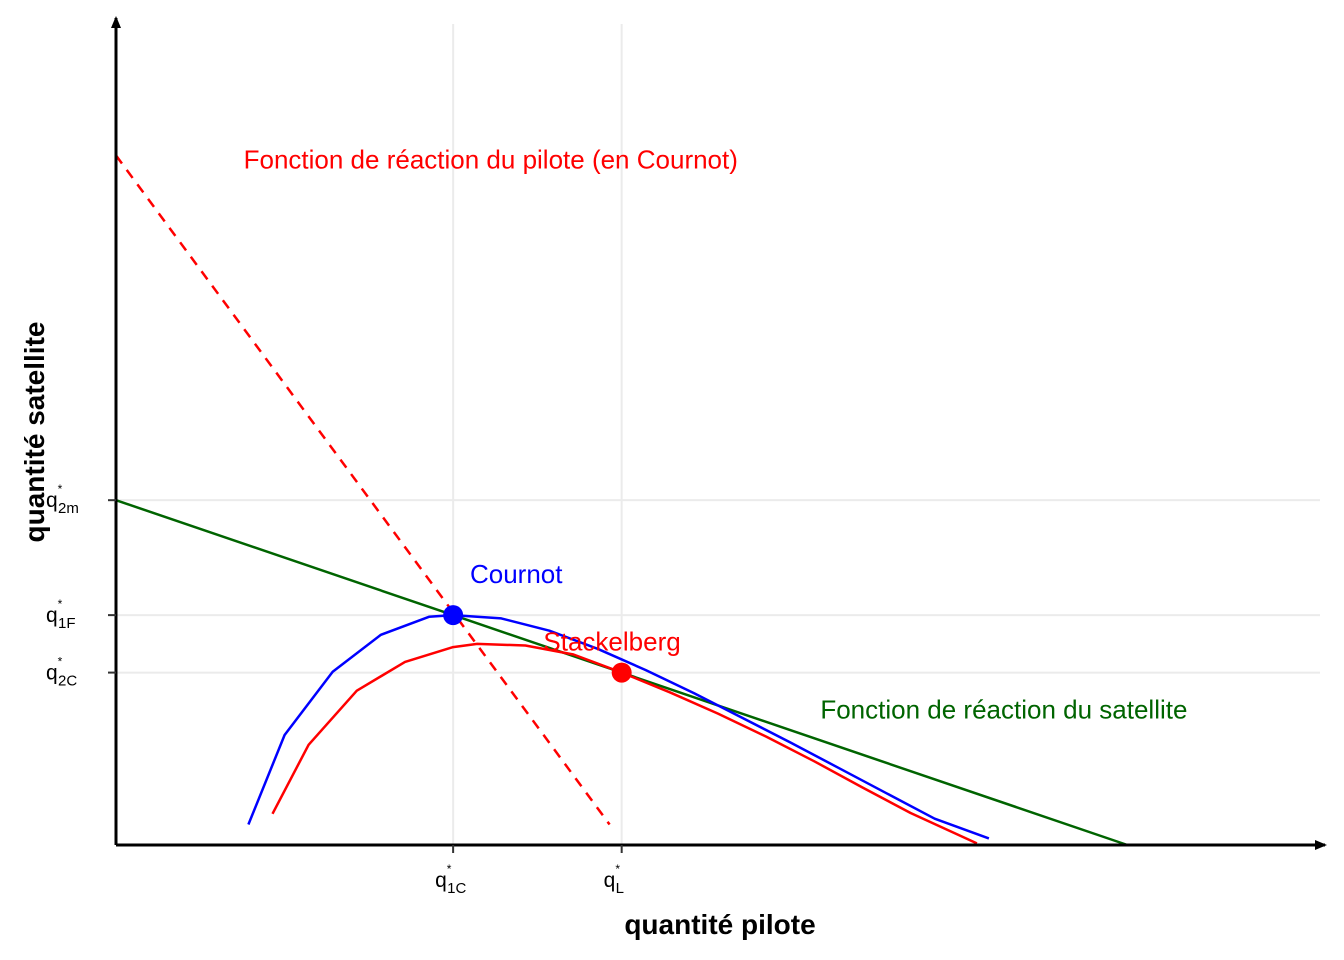 This screenshot has height=960, width=1344. I want to click on y-tick-label-1-sup: *, so click(60, 604).